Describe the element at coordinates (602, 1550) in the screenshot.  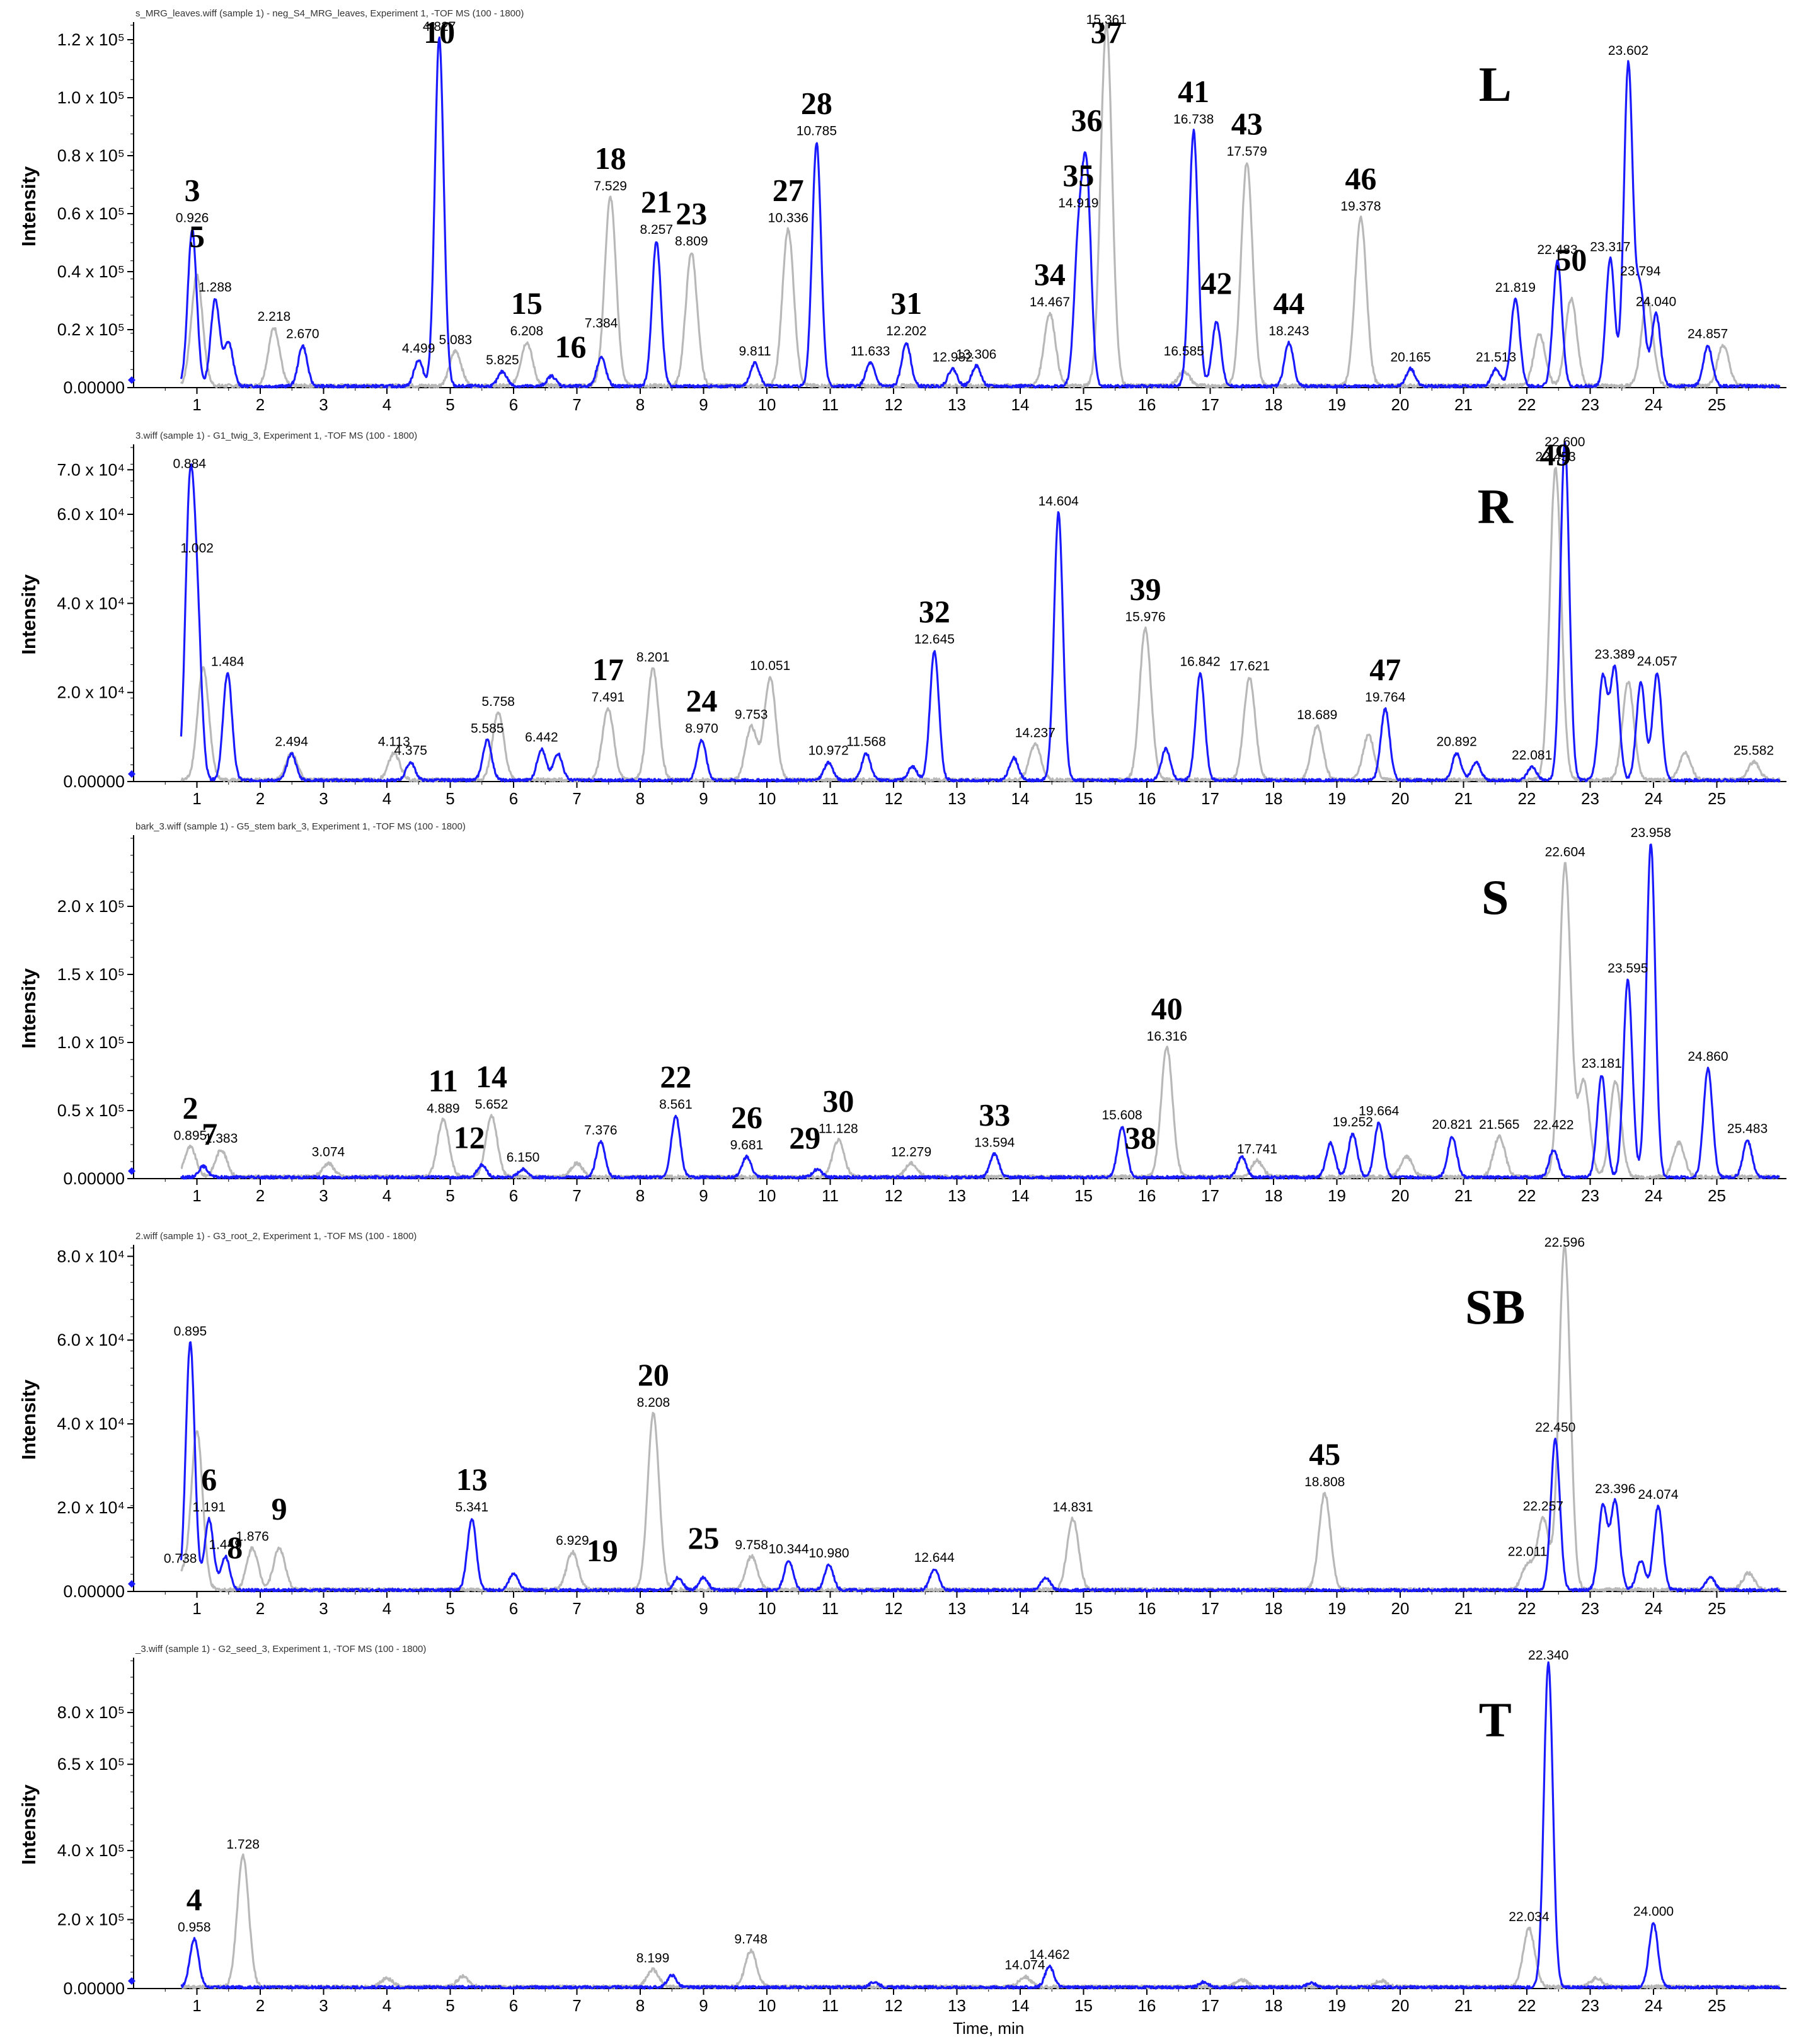
I see `compound-number: 19` at that location.